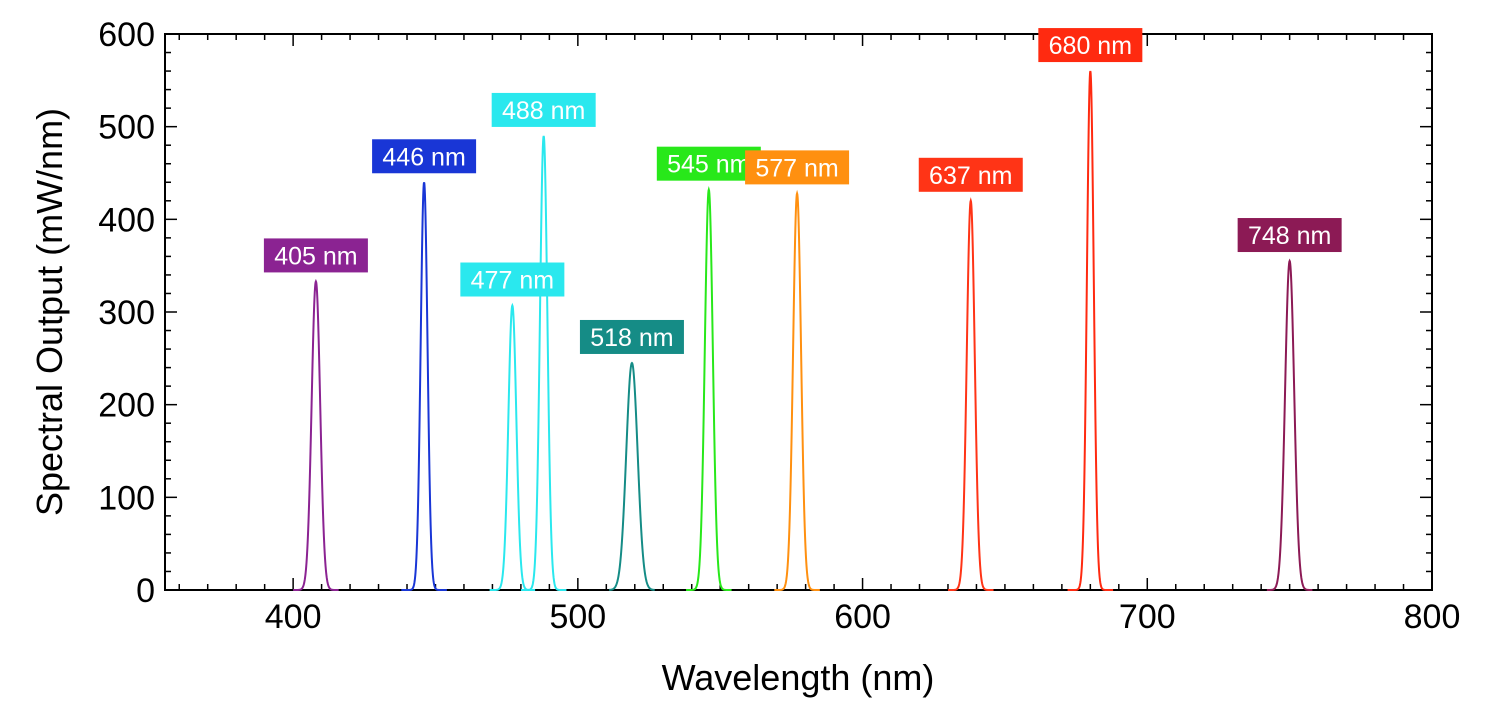 The width and height of the screenshot is (1490, 726). I want to click on peak-label-text: 637 nm, so click(970, 176).